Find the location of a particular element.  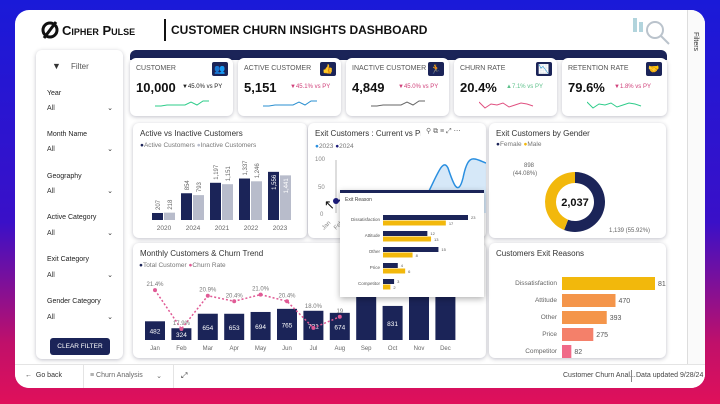

legend: ●2023 ●2024 is located at coordinates (334, 146).